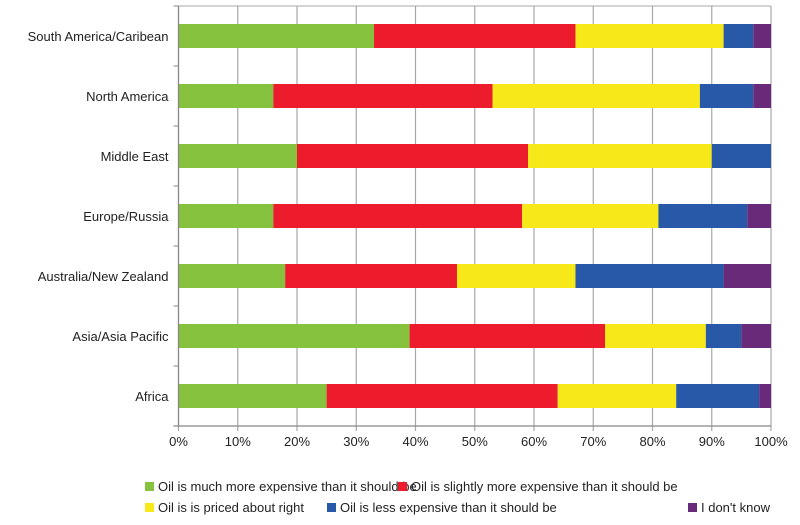 The height and width of the screenshot is (525, 800). Describe the element at coordinates (120, 336) in the screenshot. I see `category-label: Asia/Asia Pacific` at that location.